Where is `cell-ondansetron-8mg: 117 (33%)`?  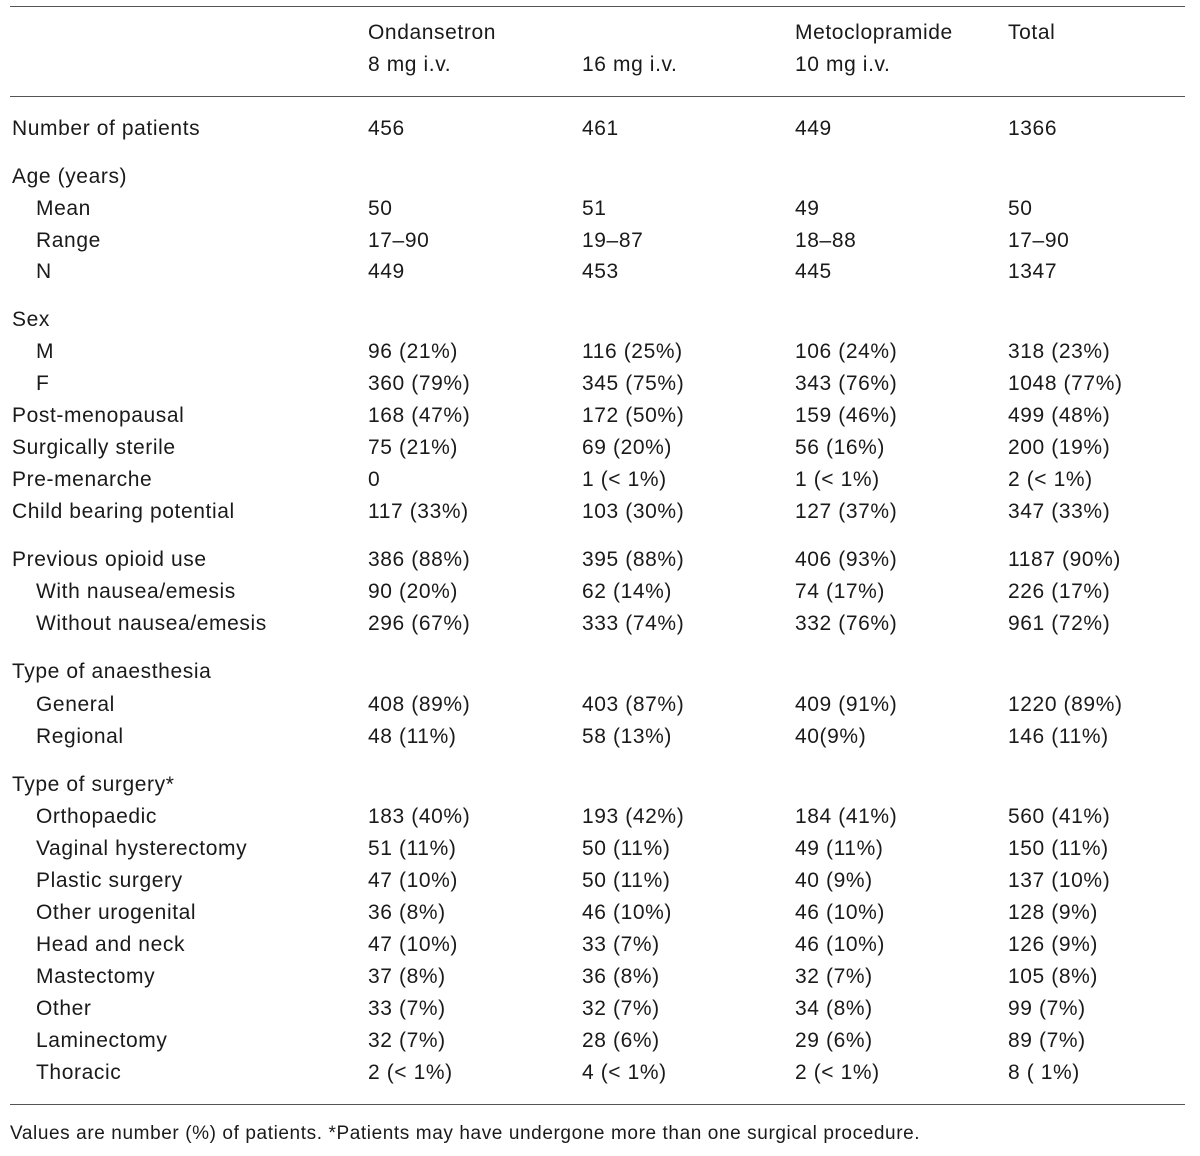 cell-ondansetron-8mg: 117 (33%) is located at coordinates (418, 511).